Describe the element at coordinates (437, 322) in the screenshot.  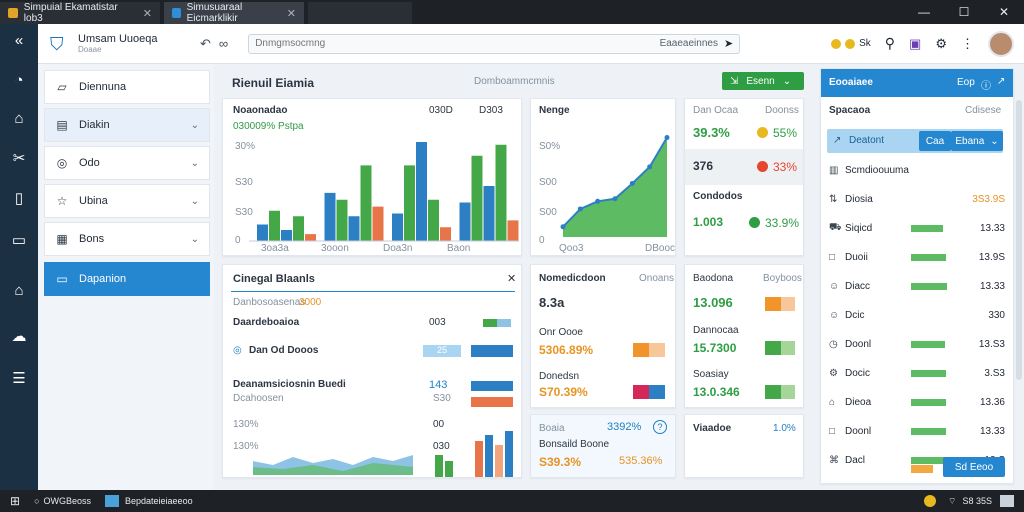
I see `row-value: 003` at that location.